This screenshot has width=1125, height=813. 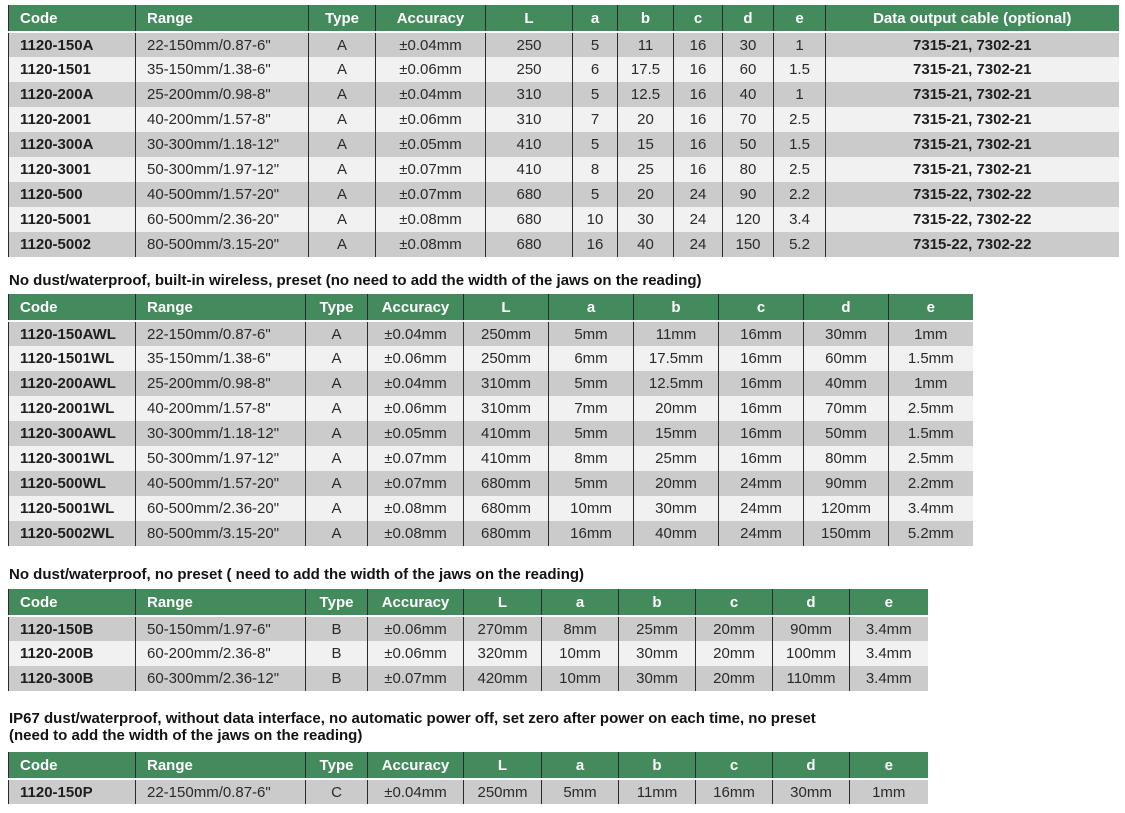 I want to click on table-cell: 25mm, so click(x=676, y=458).